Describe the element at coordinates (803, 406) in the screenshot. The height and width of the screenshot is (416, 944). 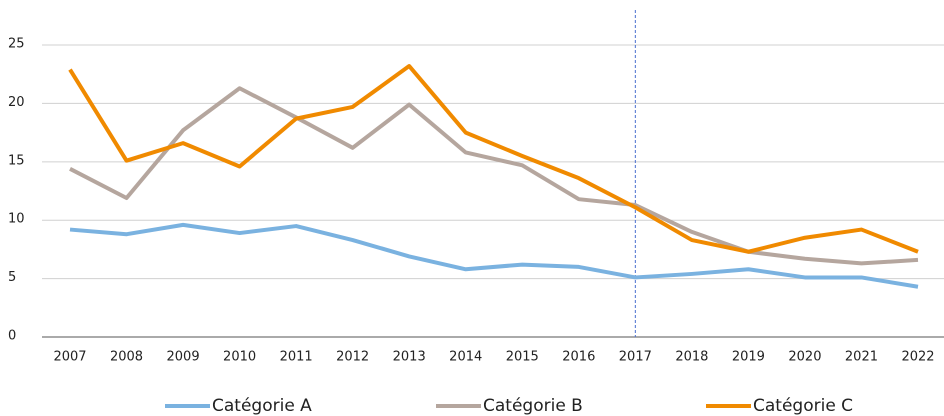
I see `legend-label: Catégorie C` at that location.